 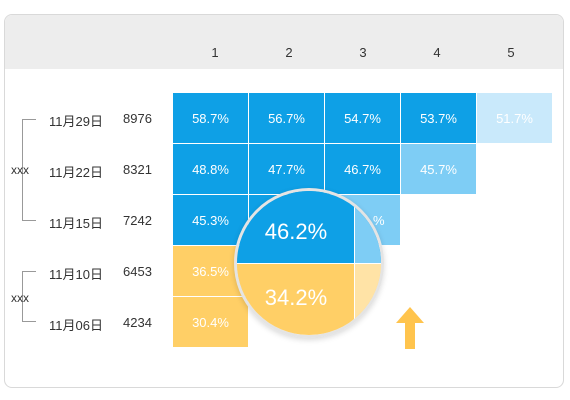 I want to click on lens-top-right-region, so click(x=368, y=227).